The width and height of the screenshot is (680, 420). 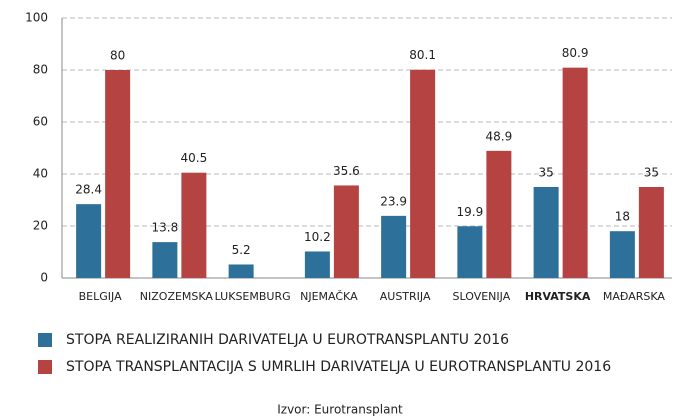 What do you see at coordinates (40, 122) in the screenshot?
I see `y-tick-label: 60` at bounding box center [40, 122].